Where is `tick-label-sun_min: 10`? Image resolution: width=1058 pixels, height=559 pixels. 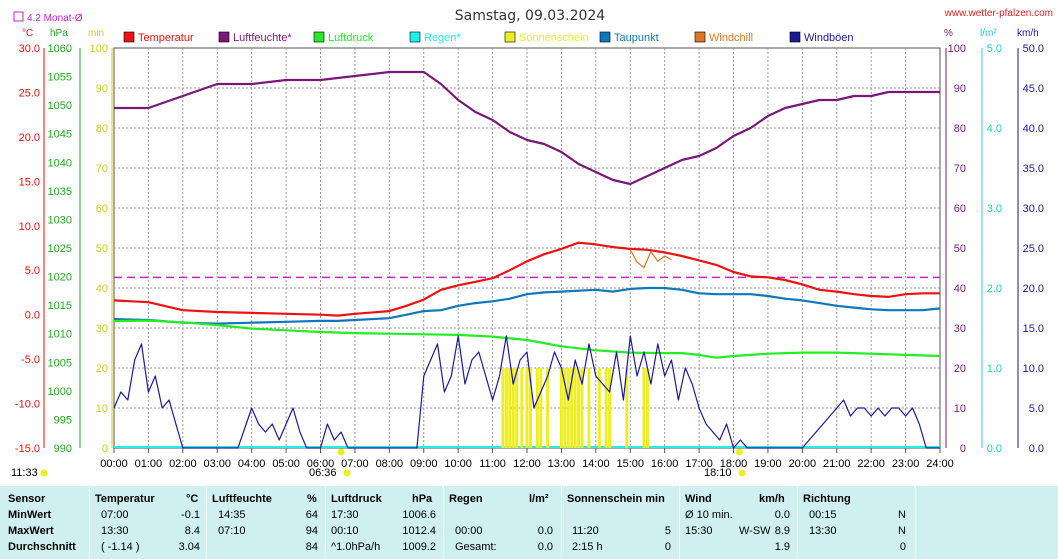
tick-label-sun_min: 10 is located at coordinates (102, 409).